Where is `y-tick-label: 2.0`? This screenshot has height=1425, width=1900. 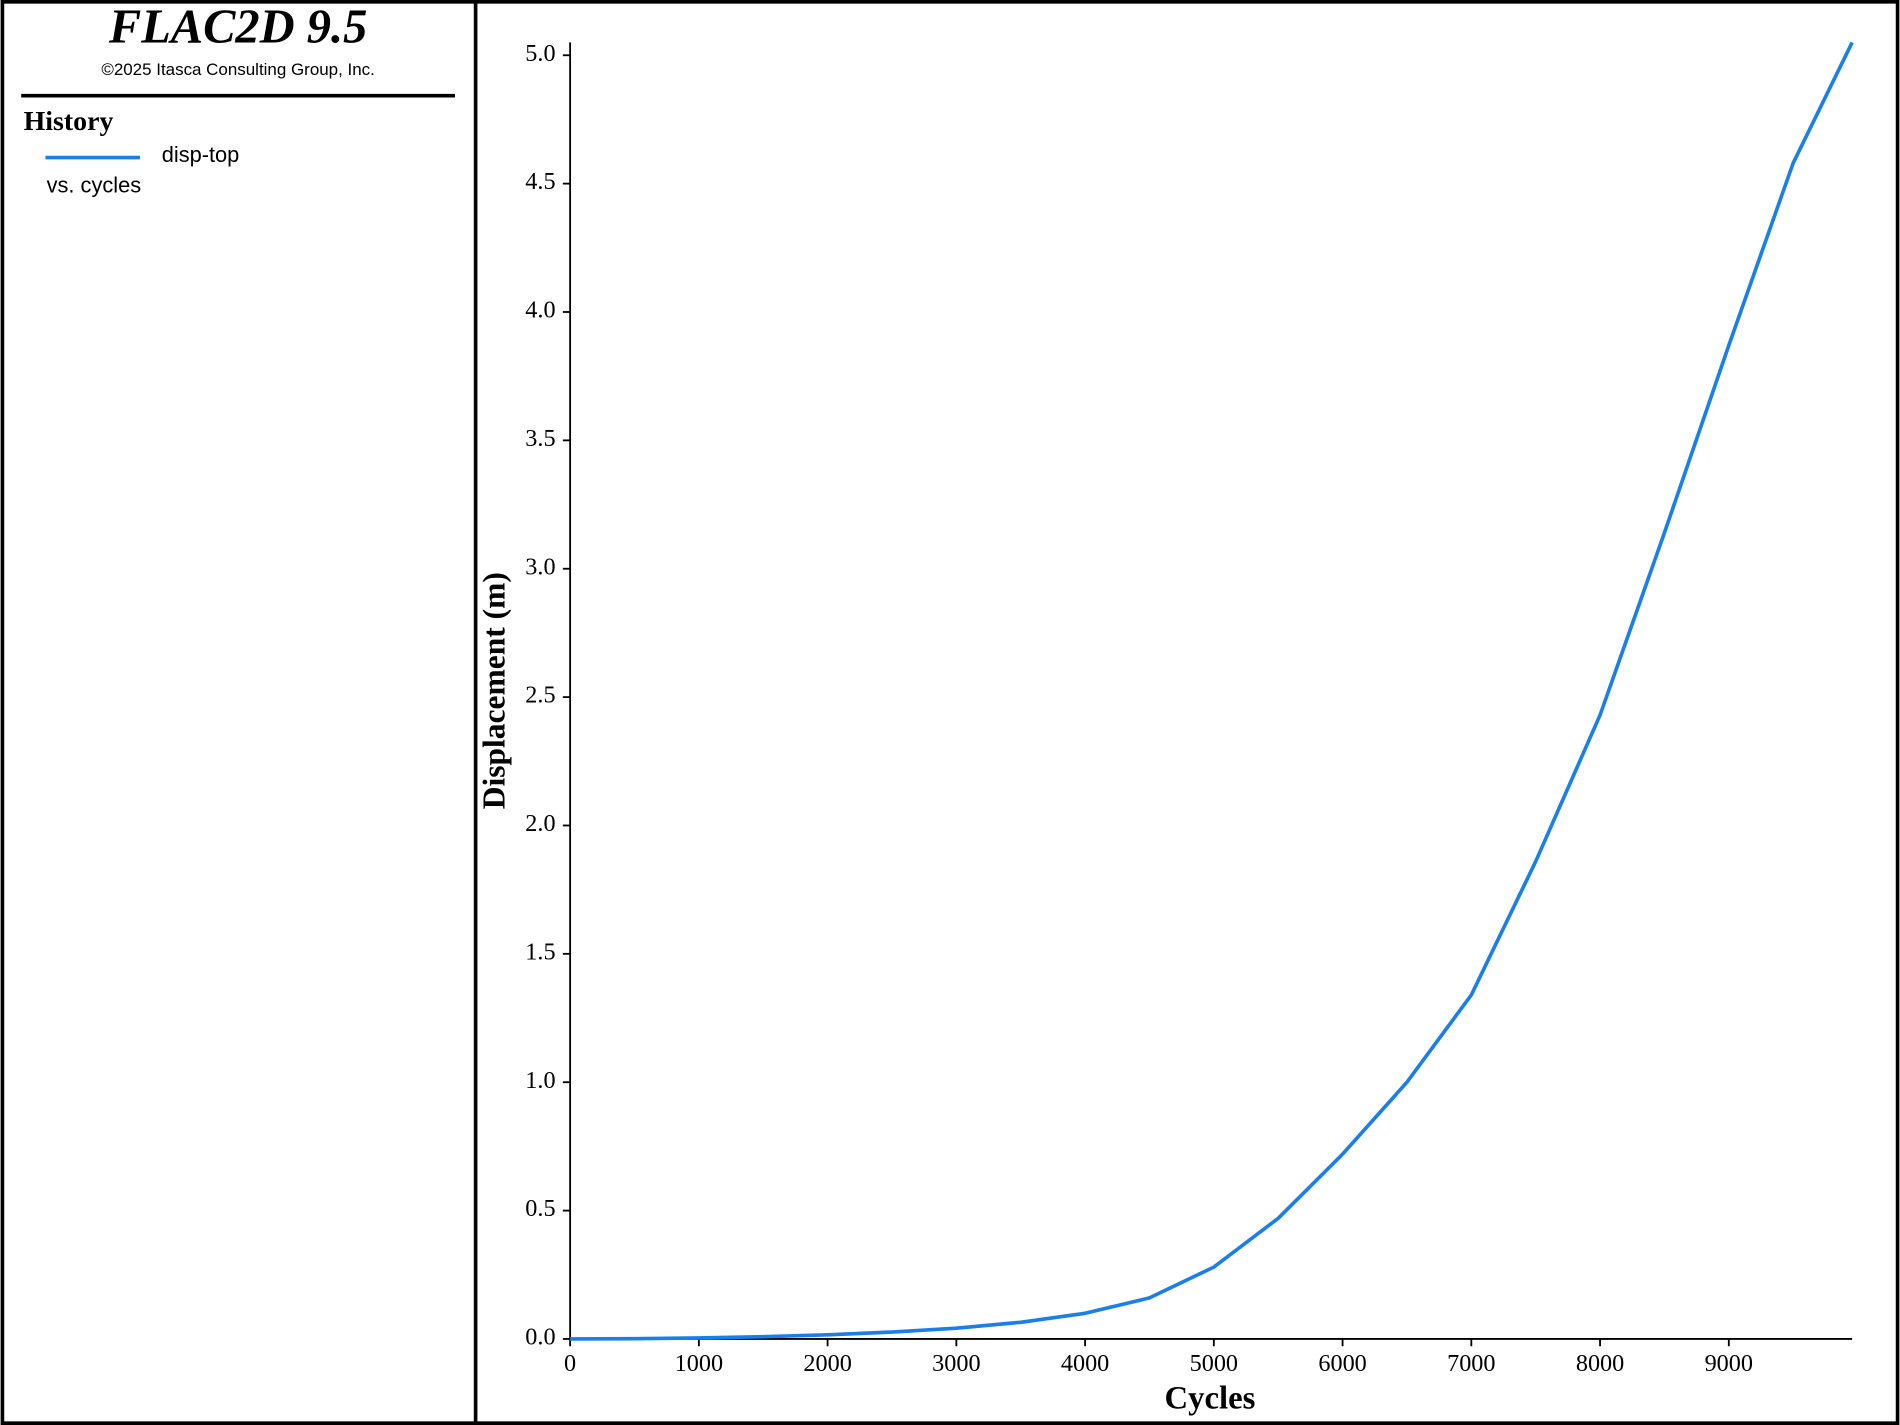
y-tick-label: 2.0 is located at coordinates (540, 823).